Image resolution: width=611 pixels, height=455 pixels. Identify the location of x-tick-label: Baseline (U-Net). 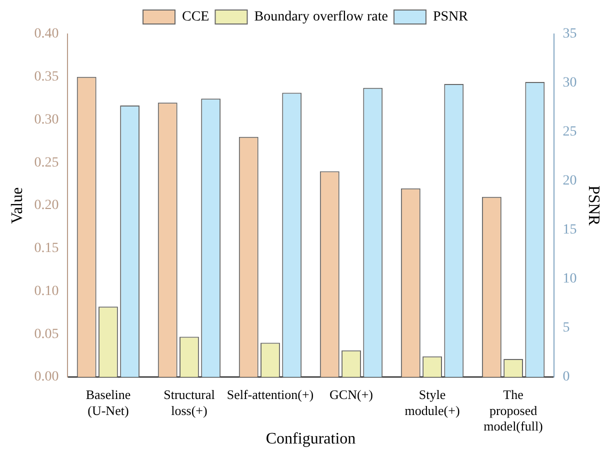
(108, 402).